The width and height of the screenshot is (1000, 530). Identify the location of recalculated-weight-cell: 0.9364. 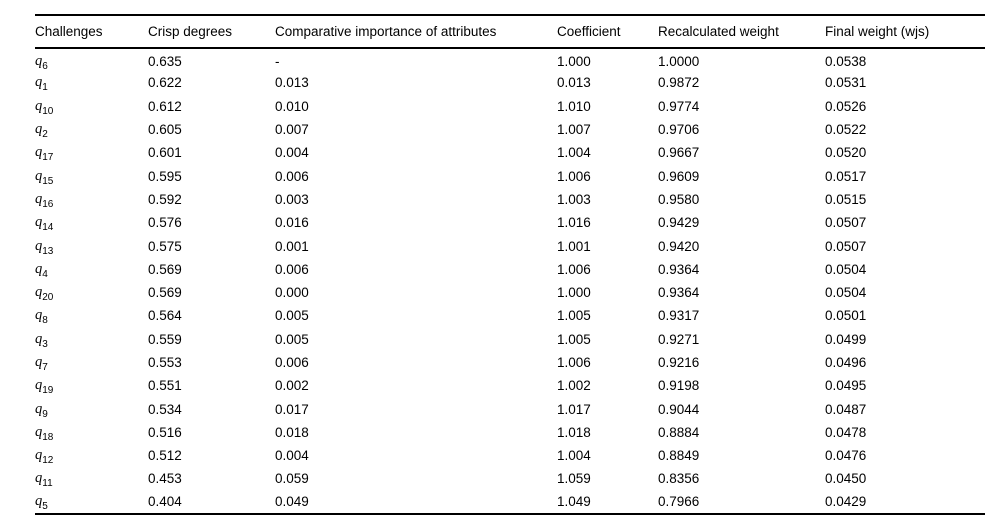
(679, 269).